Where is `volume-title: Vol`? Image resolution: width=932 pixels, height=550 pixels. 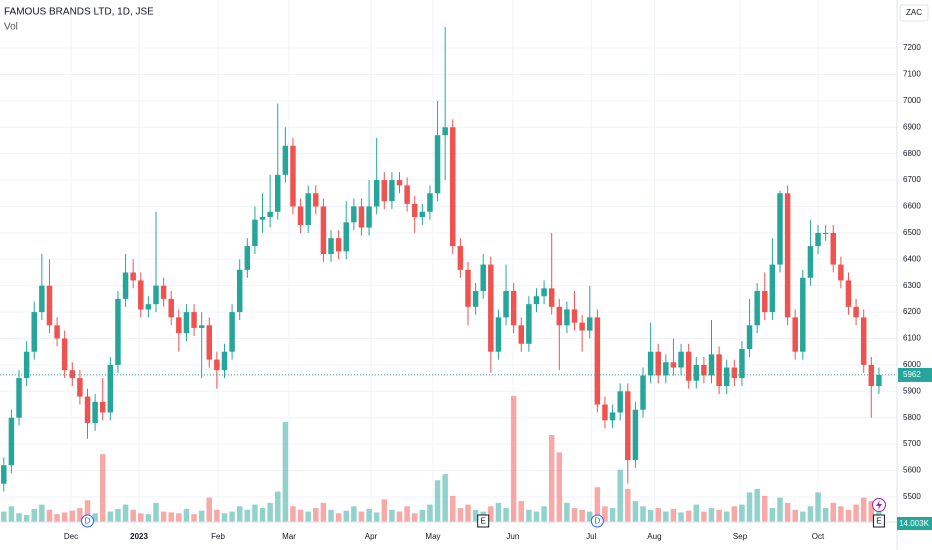 volume-title: Vol is located at coordinates (11, 27).